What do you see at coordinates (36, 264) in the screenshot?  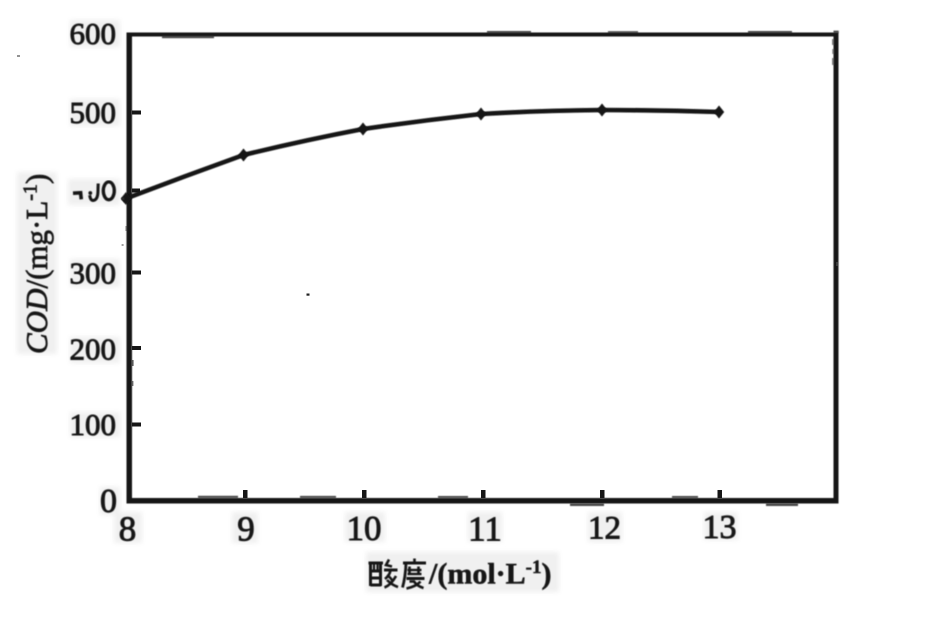 I see `svg-text: COD/(mg·L-1)` at bounding box center [36, 264].